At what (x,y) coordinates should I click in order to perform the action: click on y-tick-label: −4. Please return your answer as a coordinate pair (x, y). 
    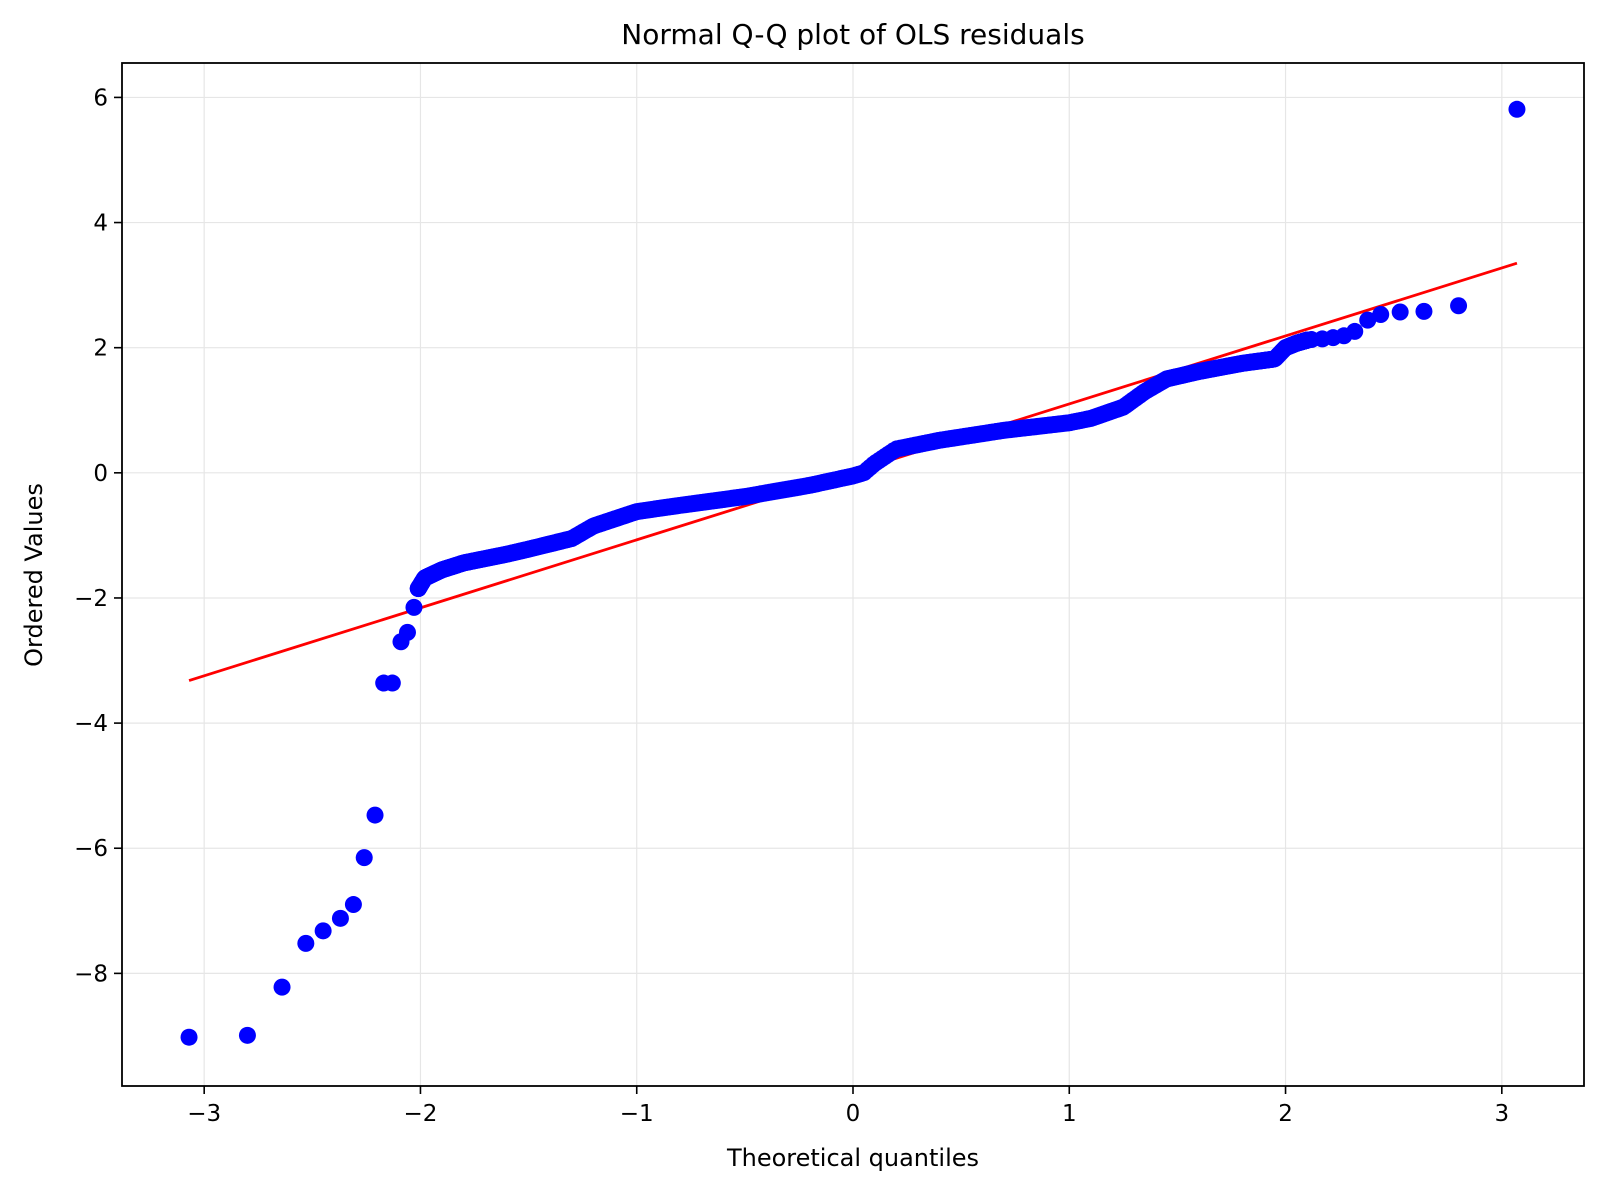
    Looking at the image, I should click on (91, 724).